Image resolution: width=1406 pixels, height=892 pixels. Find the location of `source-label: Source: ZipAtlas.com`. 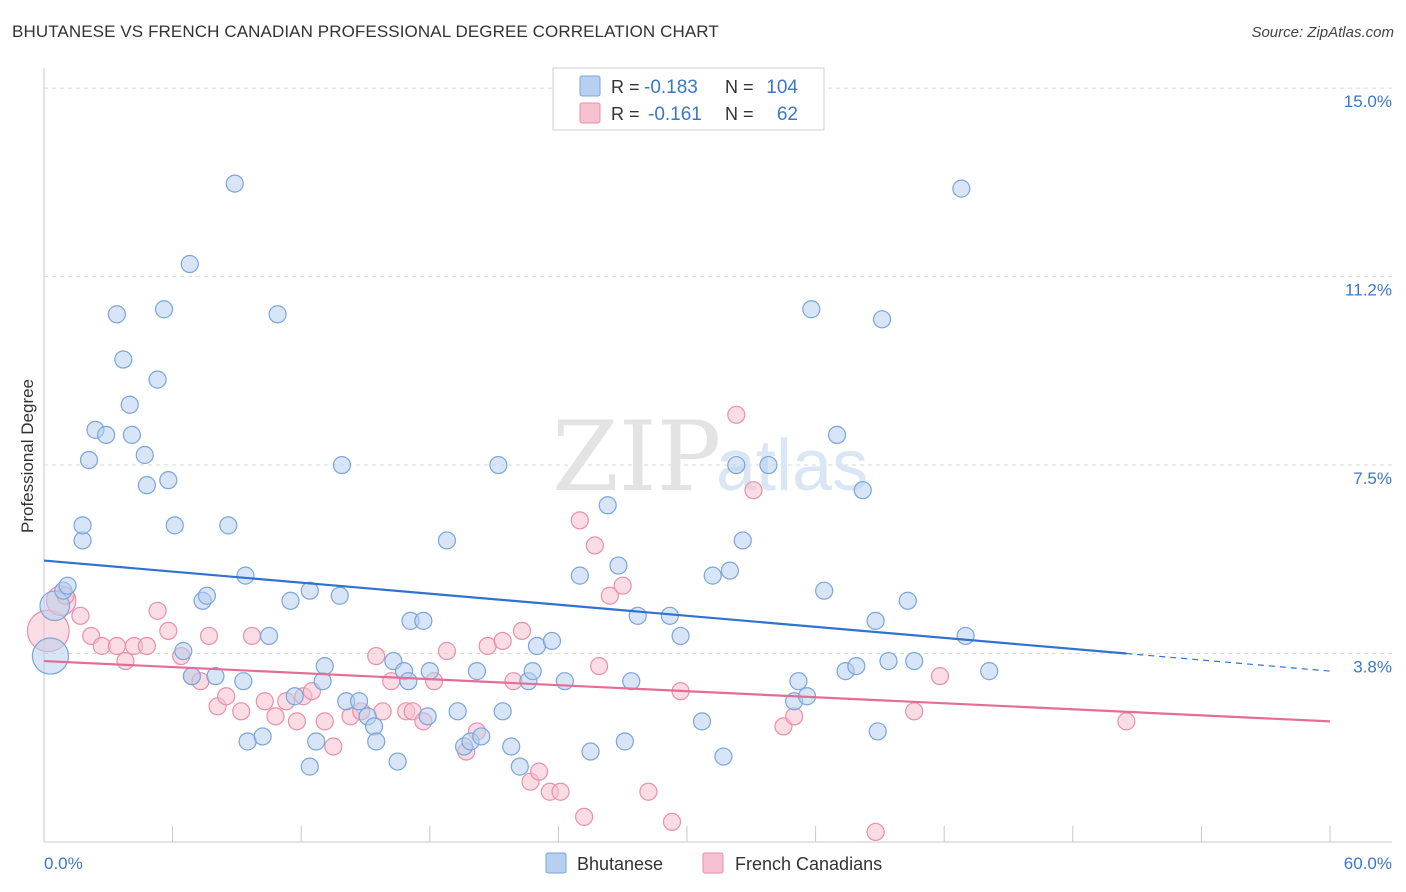

source-label: Source: ZipAtlas.com is located at coordinates (1322, 32).